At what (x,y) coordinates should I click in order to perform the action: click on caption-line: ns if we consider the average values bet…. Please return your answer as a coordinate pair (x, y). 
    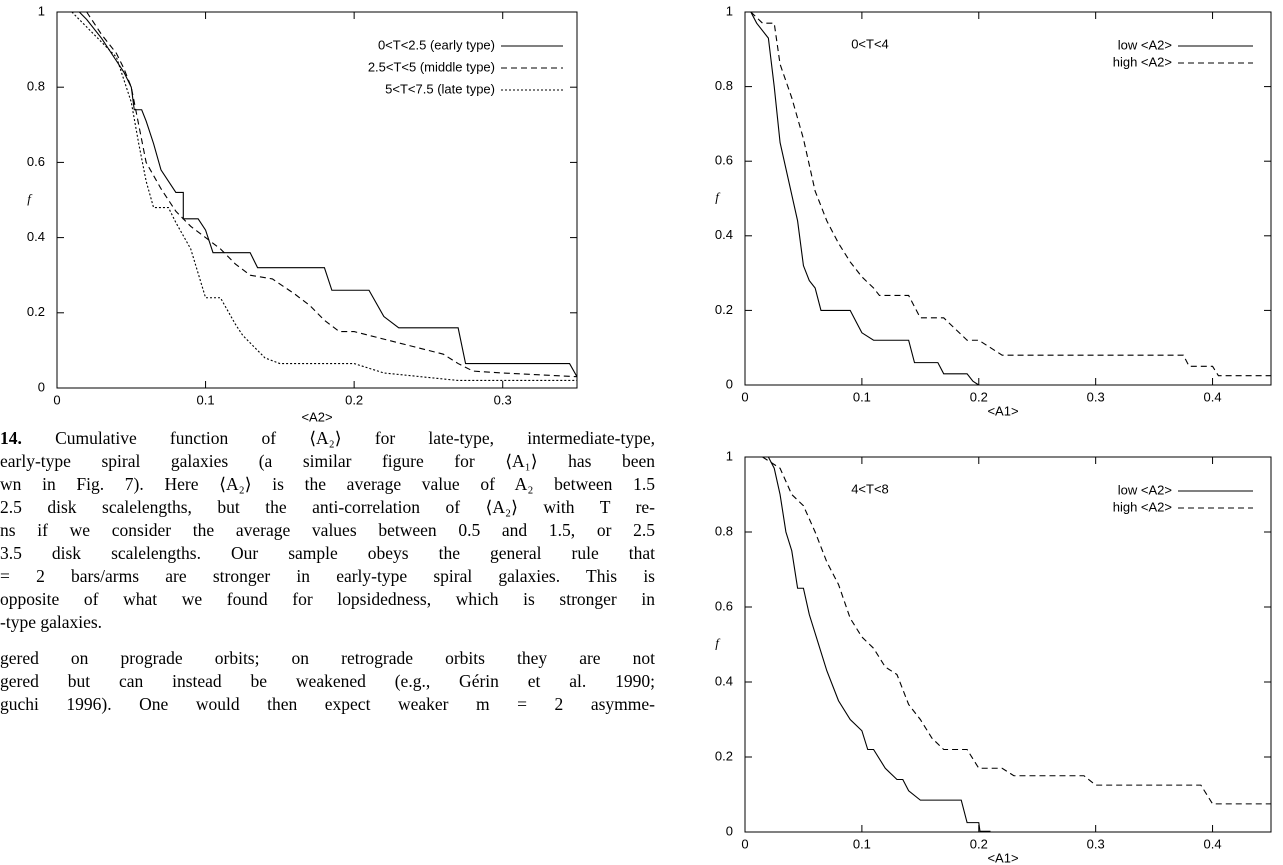
    Looking at the image, I should click on (327, 530).